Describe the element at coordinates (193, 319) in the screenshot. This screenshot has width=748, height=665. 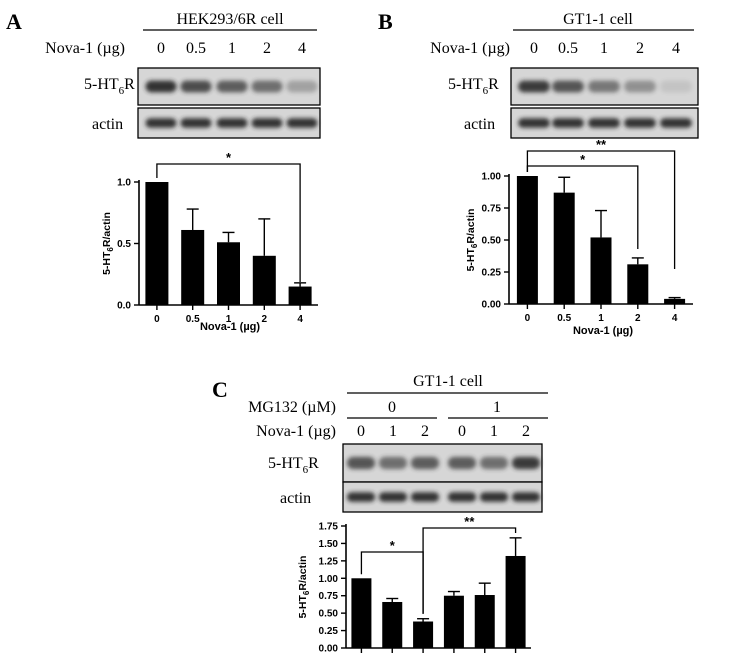
I see `x-tick-label: 0.5` at that location.